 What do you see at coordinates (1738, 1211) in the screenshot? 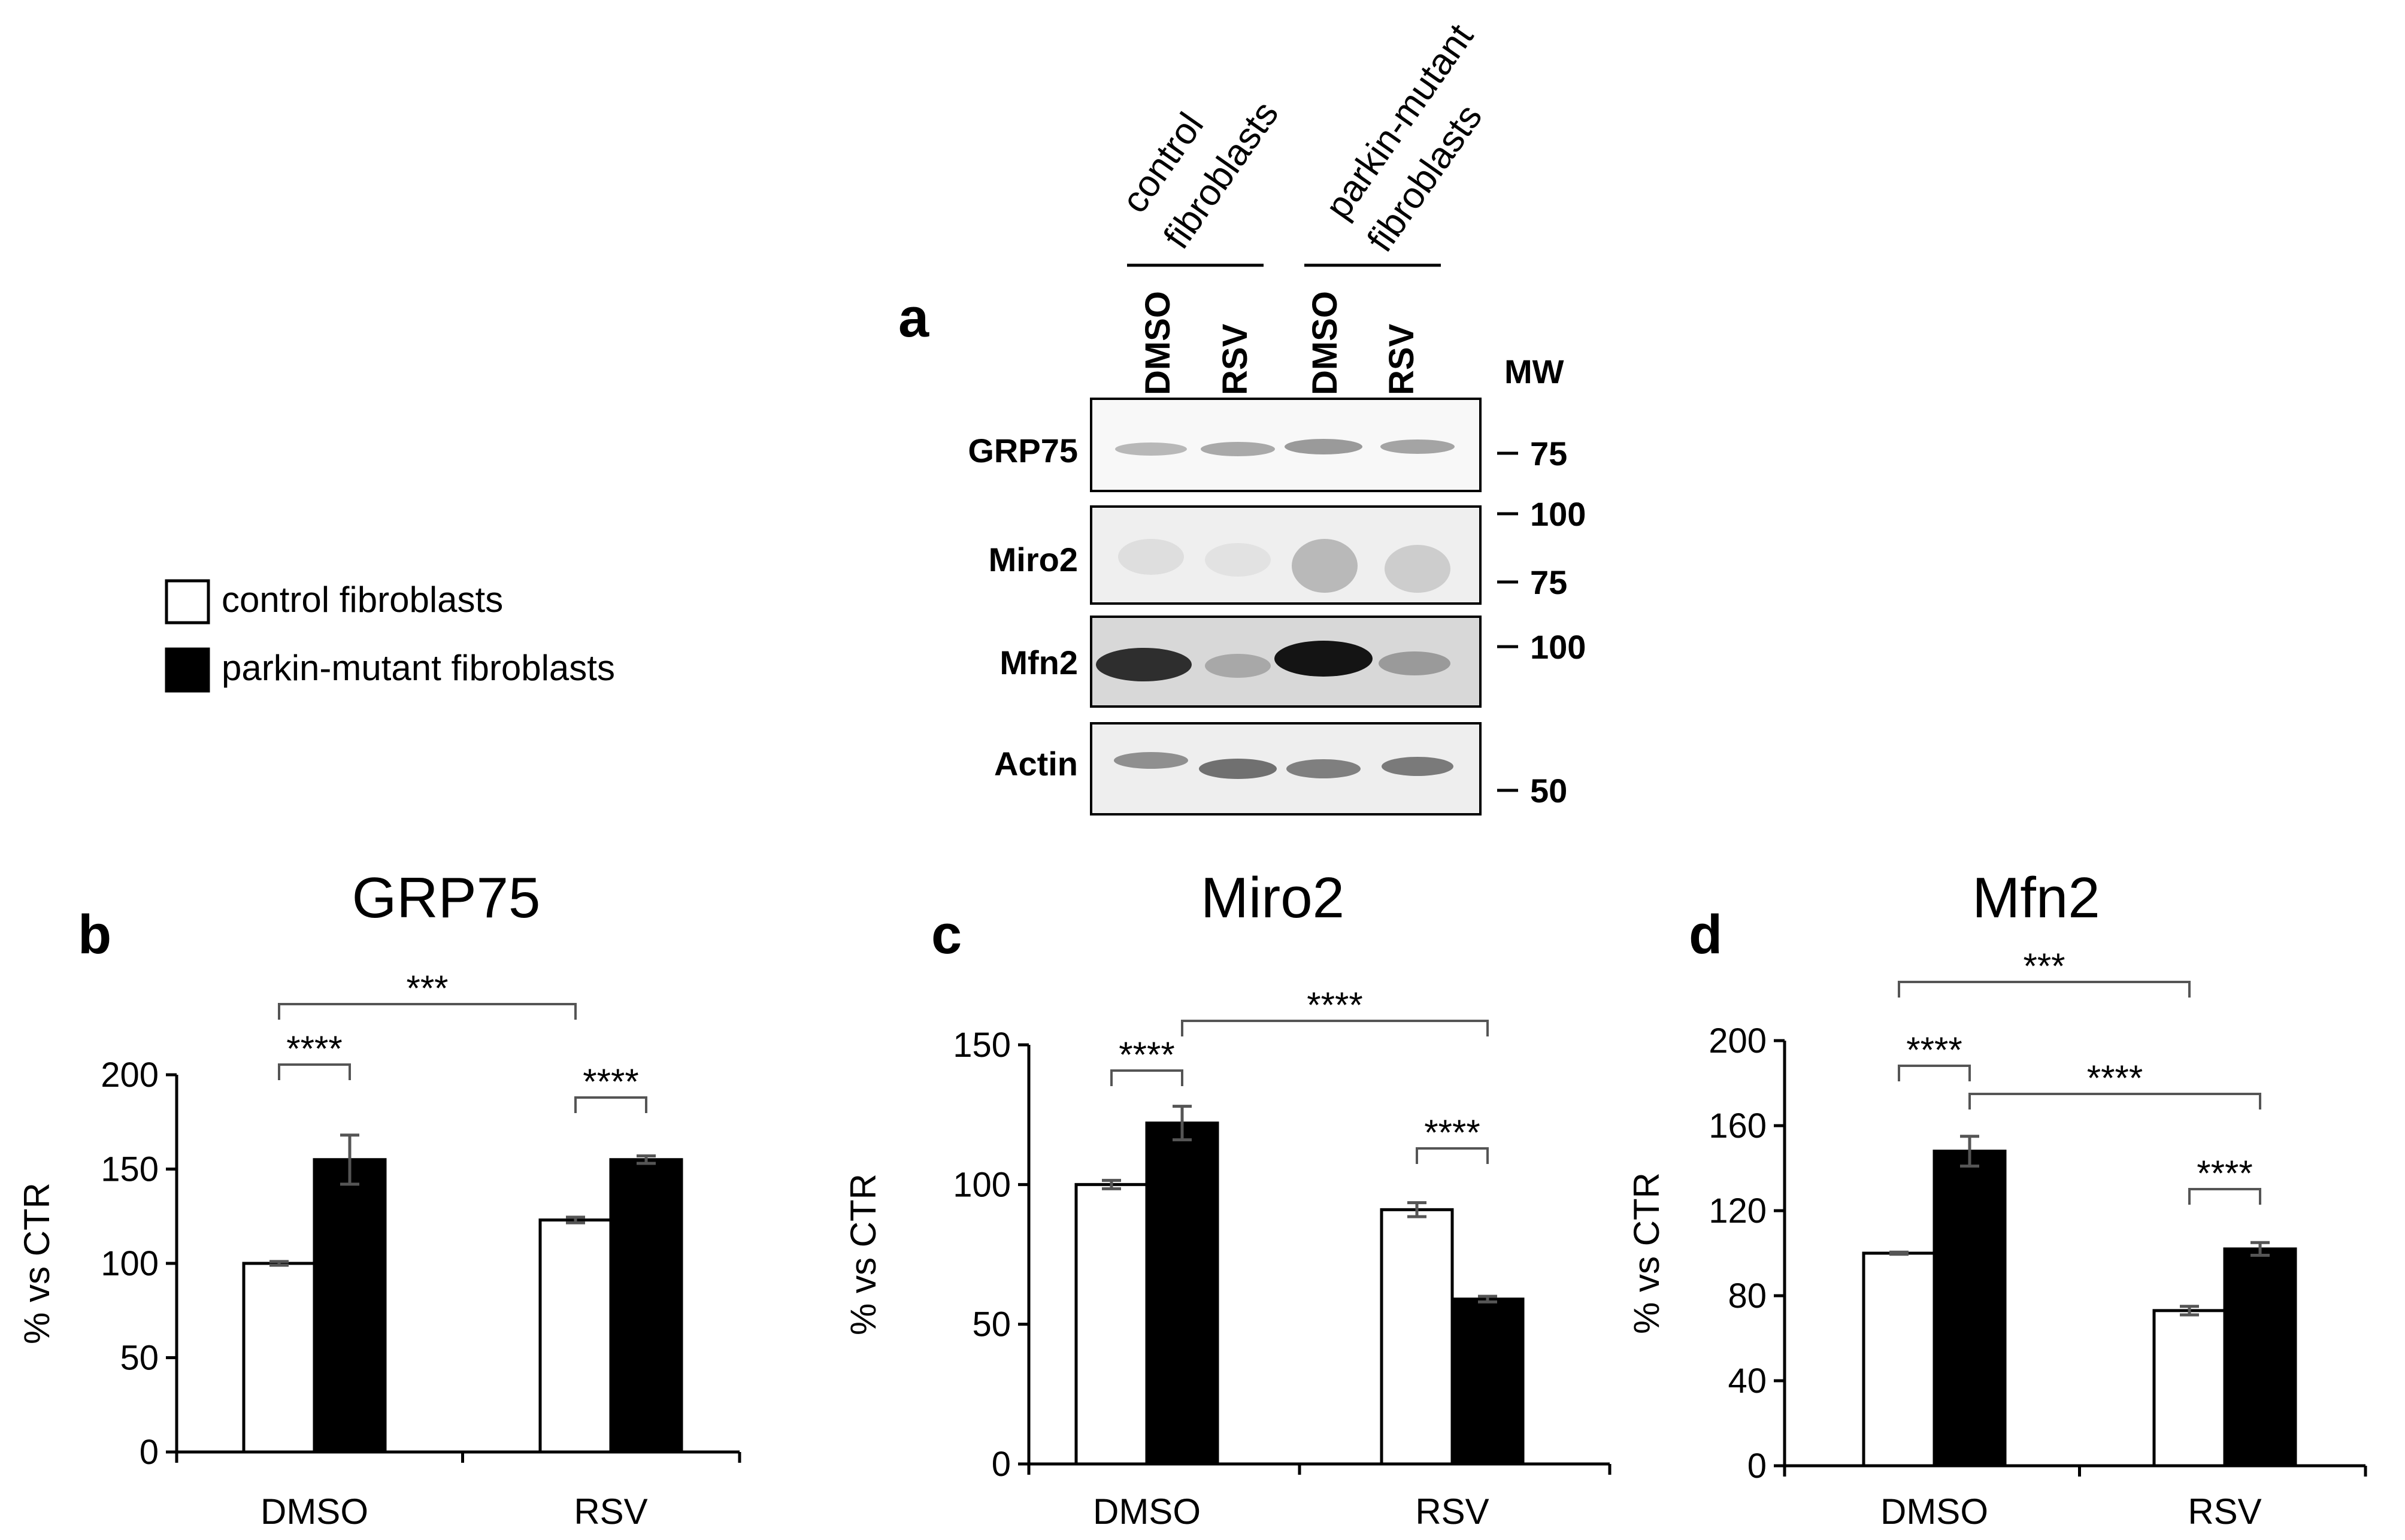
I see `y-tick-label: 120` at bounding box center [1738, 1211].